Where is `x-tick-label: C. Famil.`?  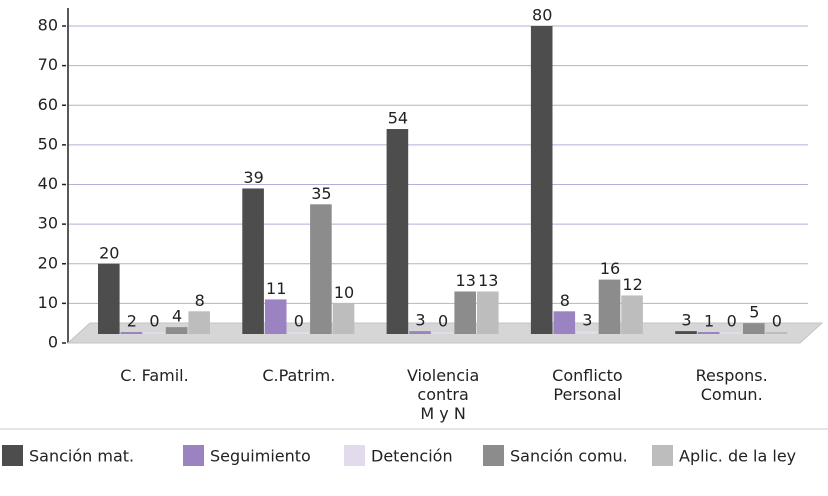 x-tick-label: C. Famil. is located at coordinates (154, 375).